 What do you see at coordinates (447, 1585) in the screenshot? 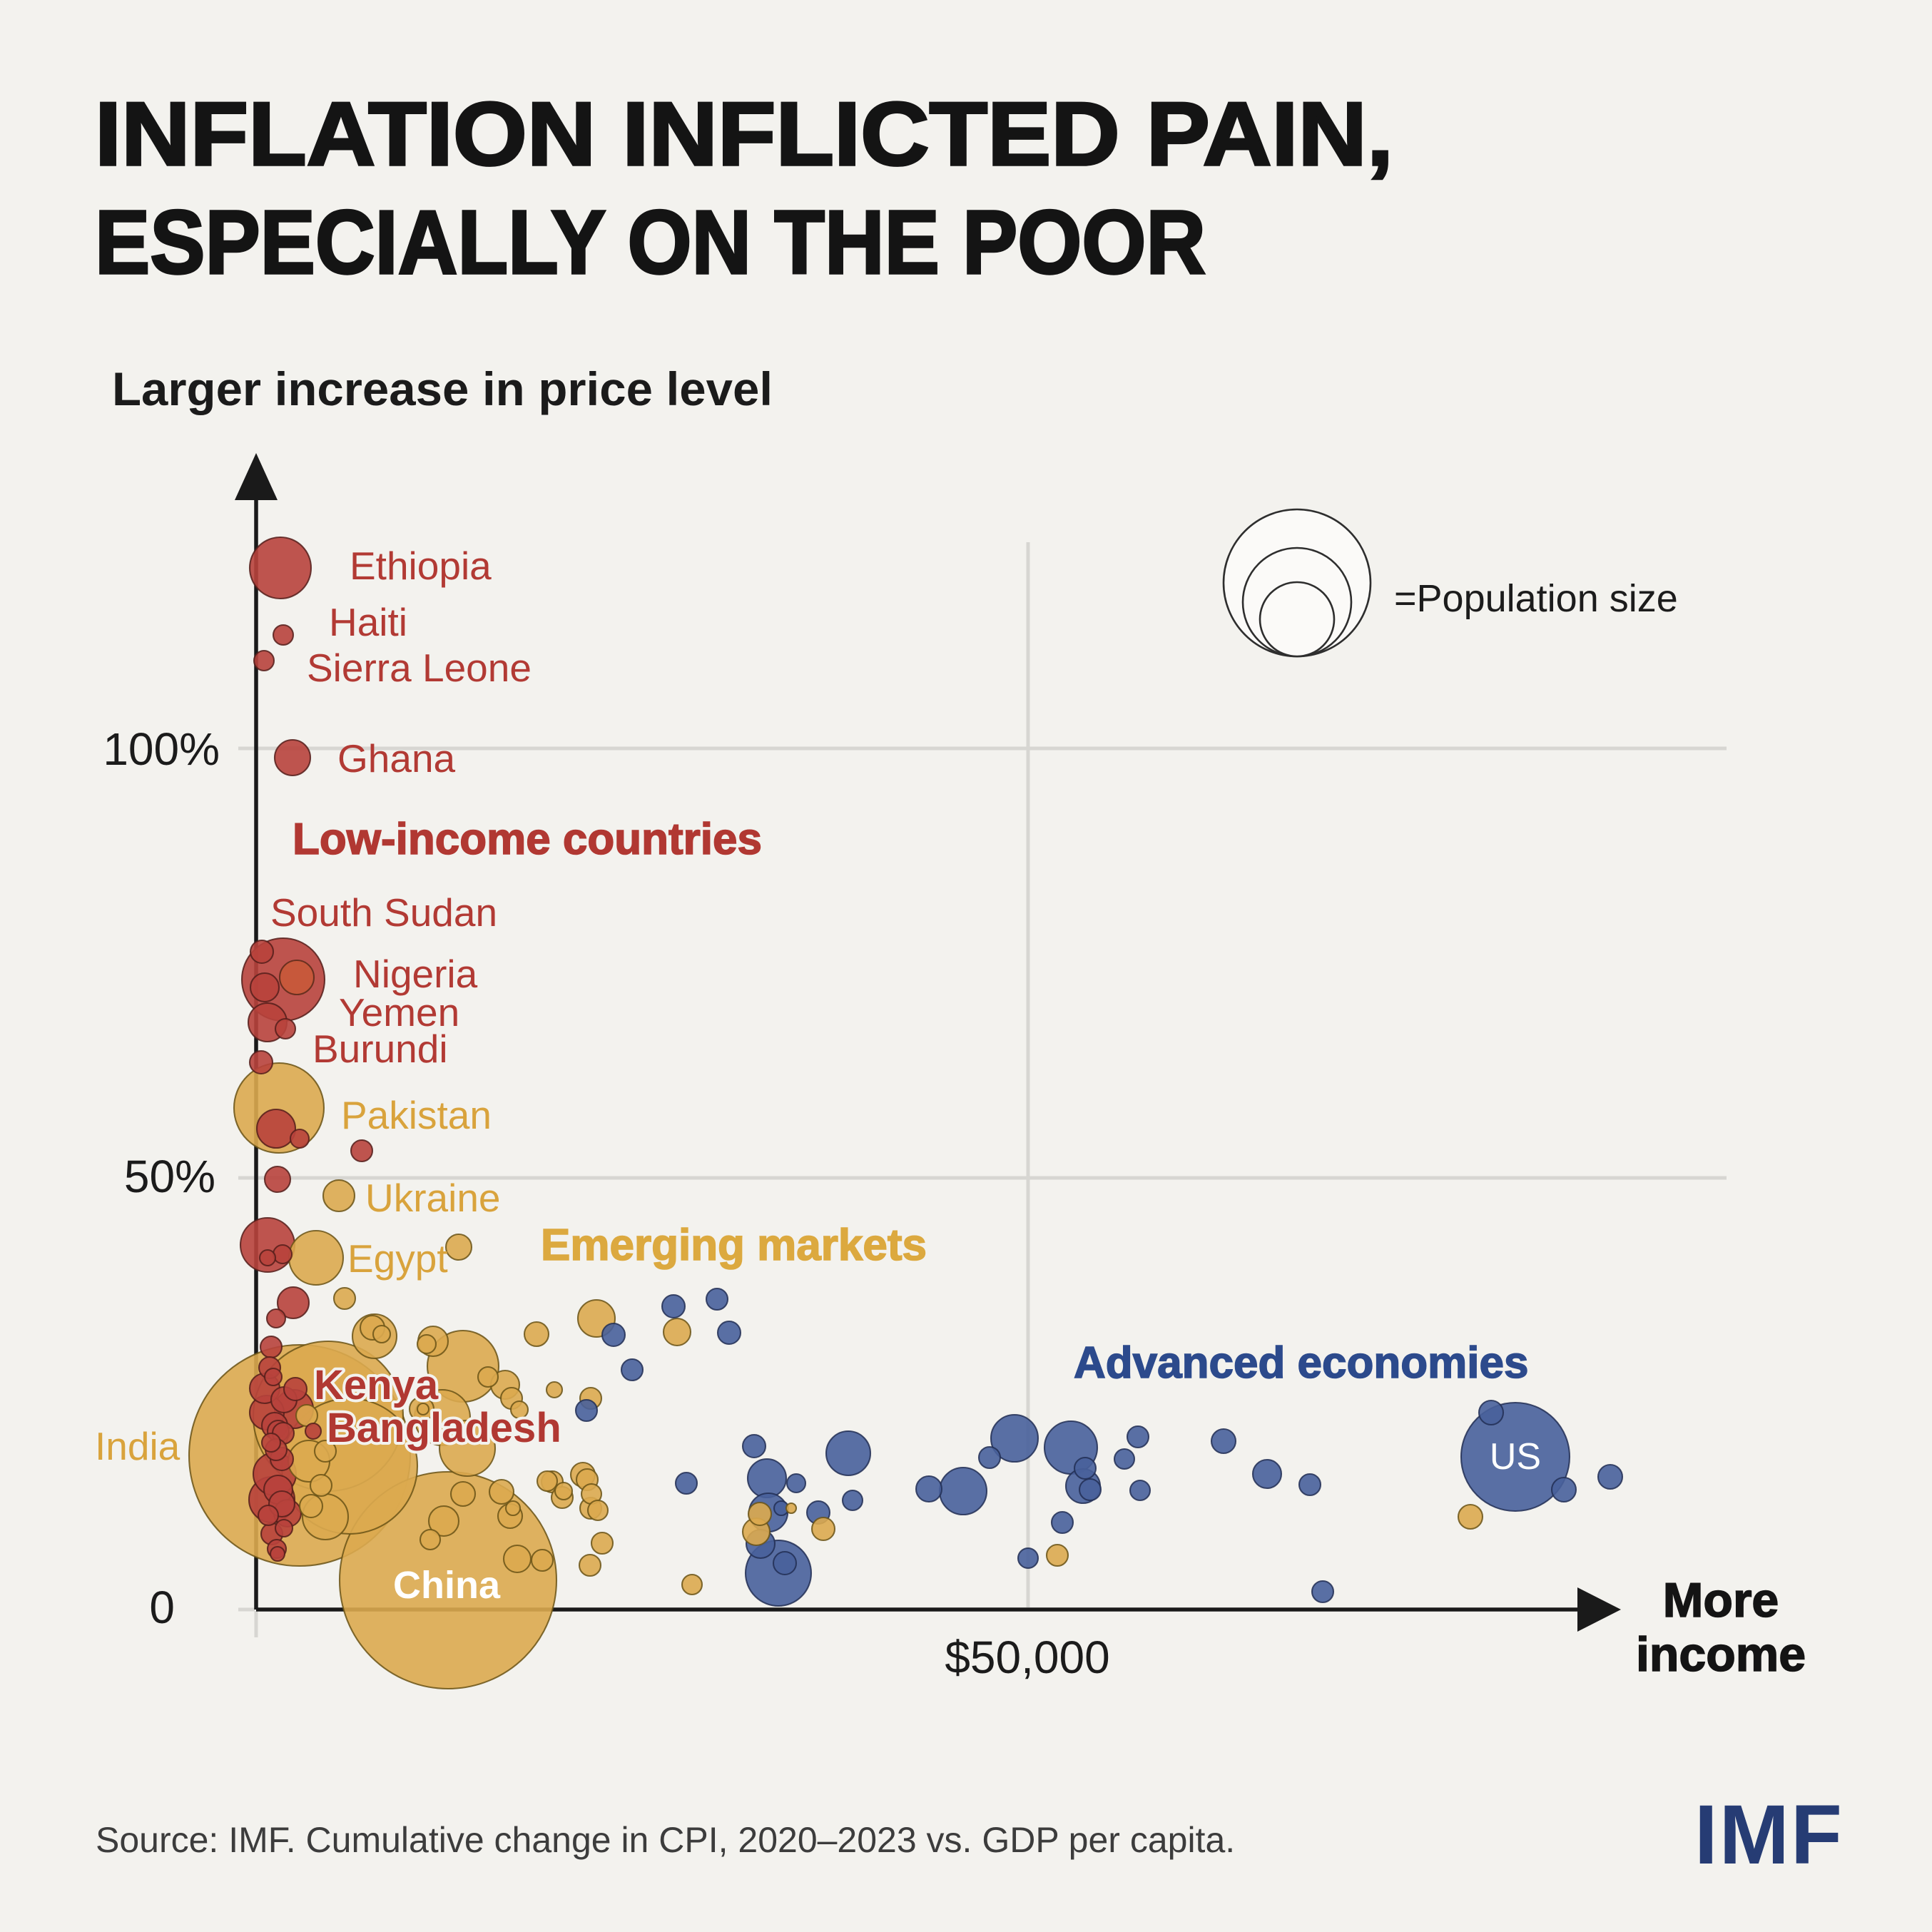
I see `svg-text: China` at bounding box center [447, 1585].